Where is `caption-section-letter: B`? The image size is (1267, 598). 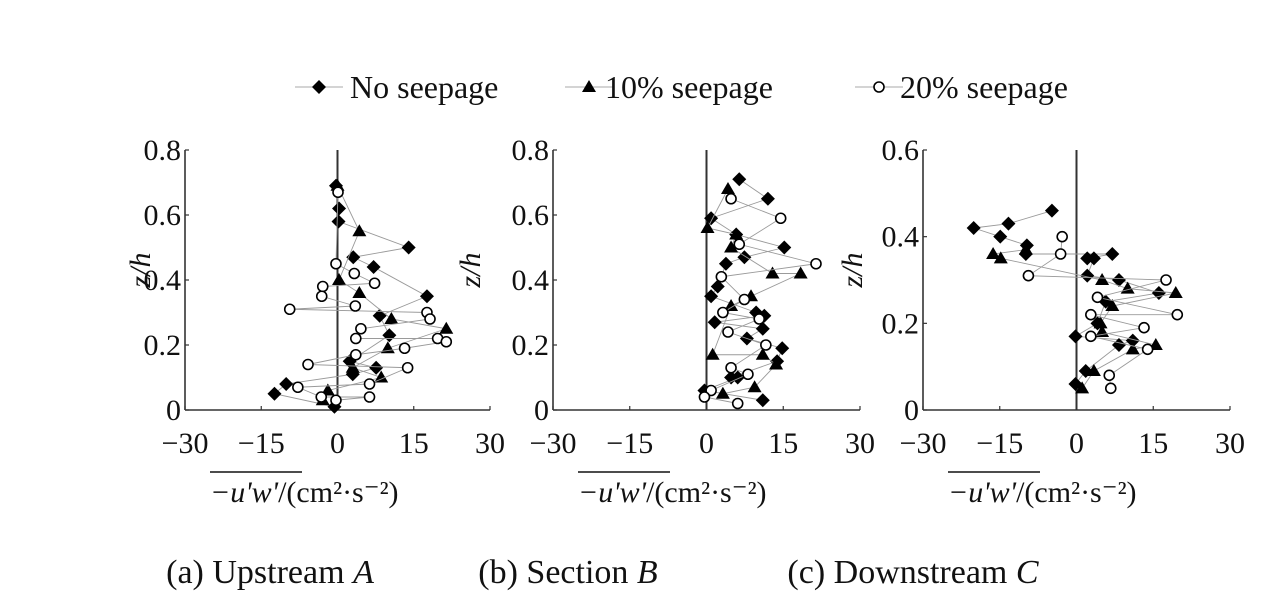 caption-section-letter: B is located at coordinates (647, 572).